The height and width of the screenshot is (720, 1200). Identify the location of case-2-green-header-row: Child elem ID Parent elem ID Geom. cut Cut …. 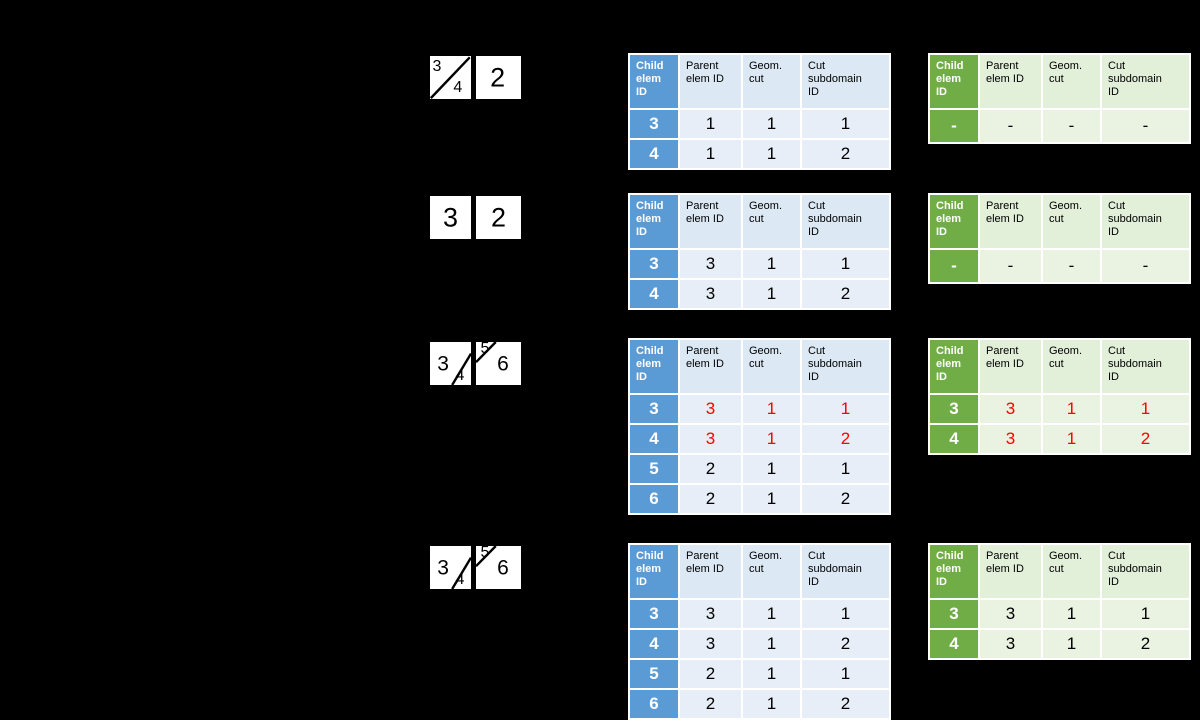
(1059, 221).